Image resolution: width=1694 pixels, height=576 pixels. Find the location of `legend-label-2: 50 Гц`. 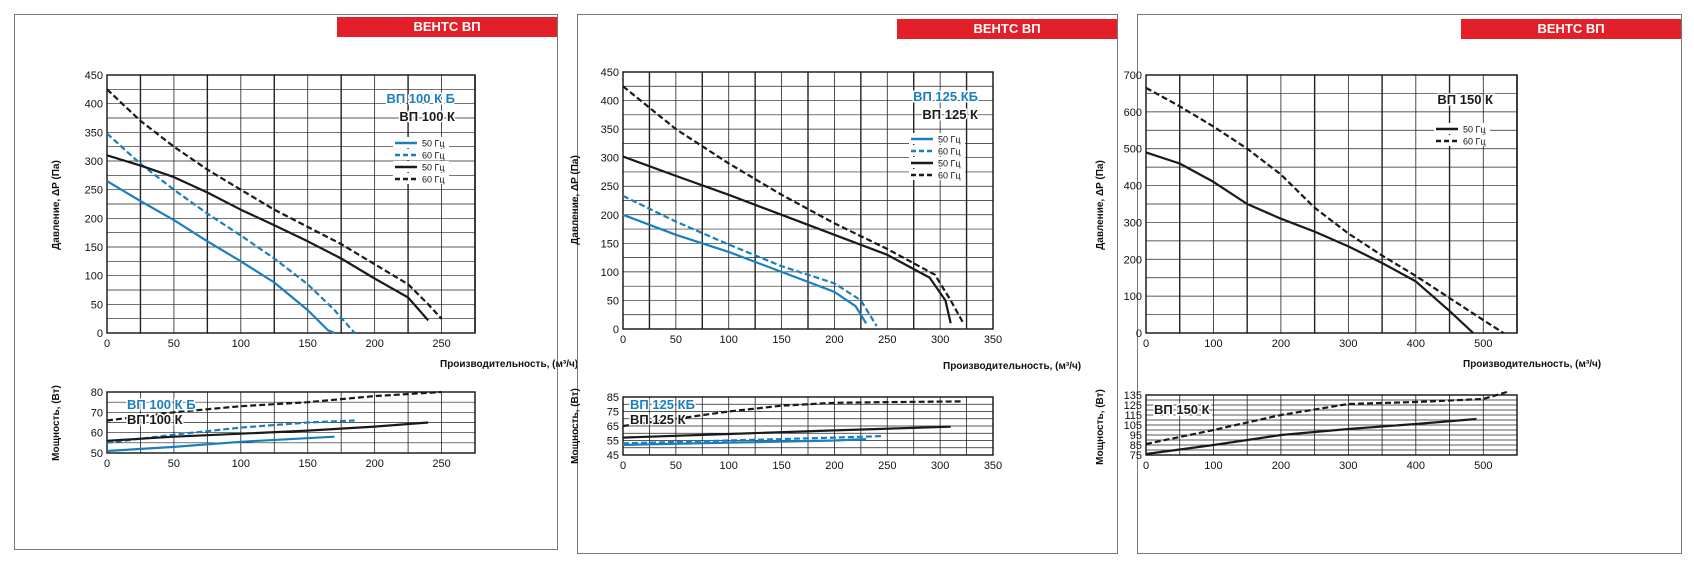

legend-label-2: 50 Гц is located at coordinates (949, 164).